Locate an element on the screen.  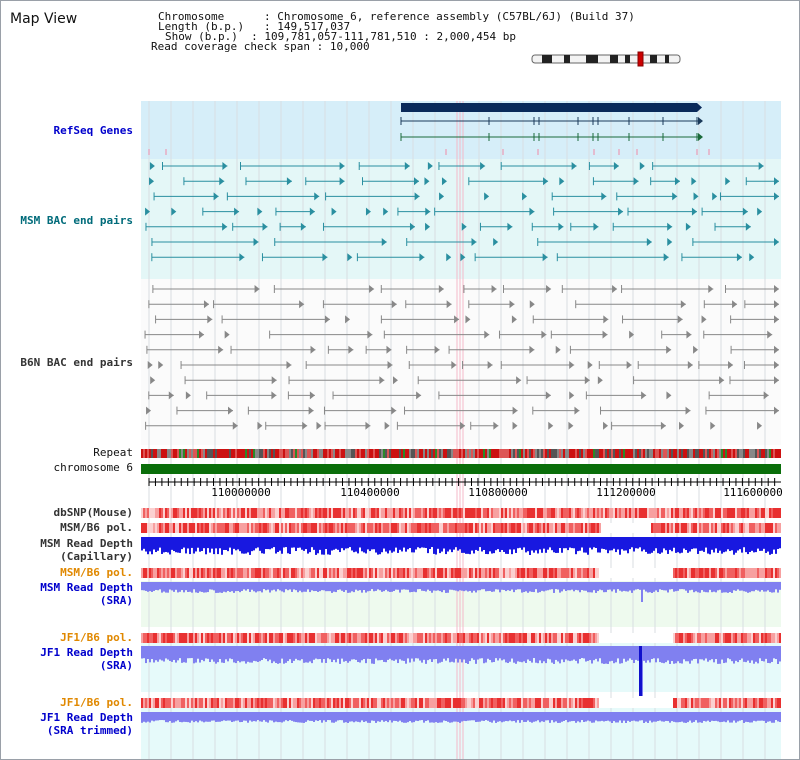
msm-bac-single-end is located at coordinates (350, 257).